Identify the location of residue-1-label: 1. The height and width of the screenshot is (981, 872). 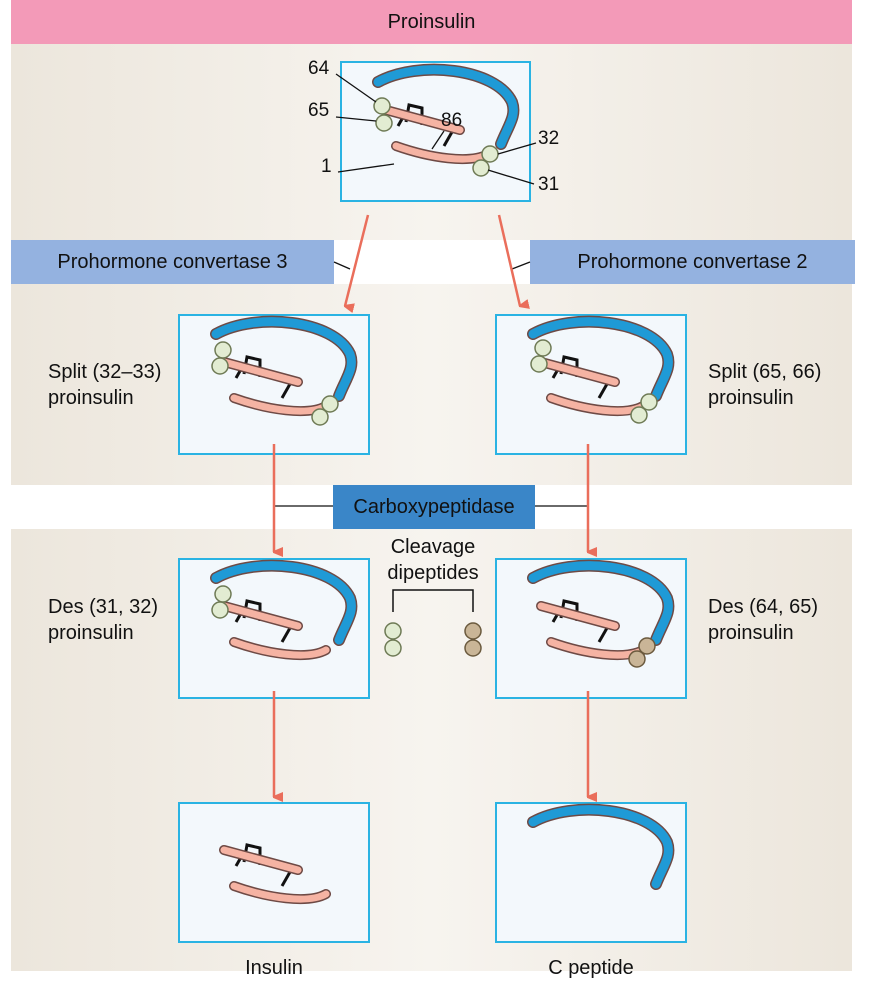
(326, 166).